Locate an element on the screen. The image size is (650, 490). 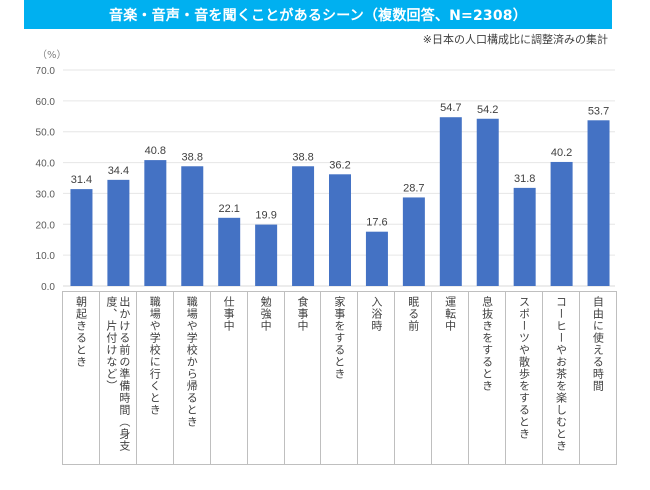
data-label: 40.2 is located at coordinates (561, 153).